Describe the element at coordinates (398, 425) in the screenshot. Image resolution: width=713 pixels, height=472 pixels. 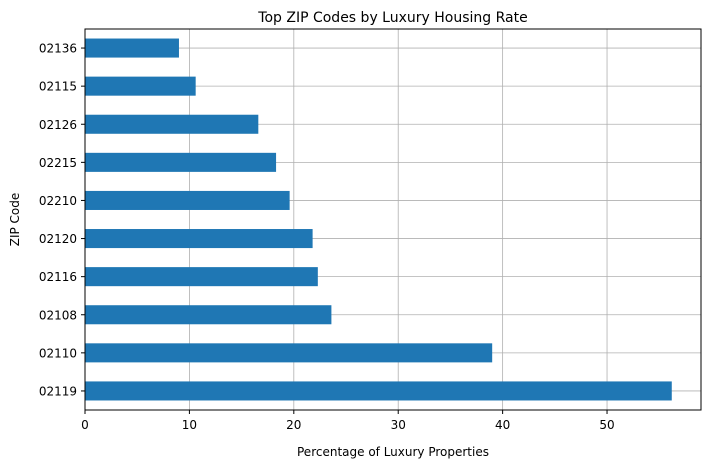
I see `x-tick-label: 30` at that location.